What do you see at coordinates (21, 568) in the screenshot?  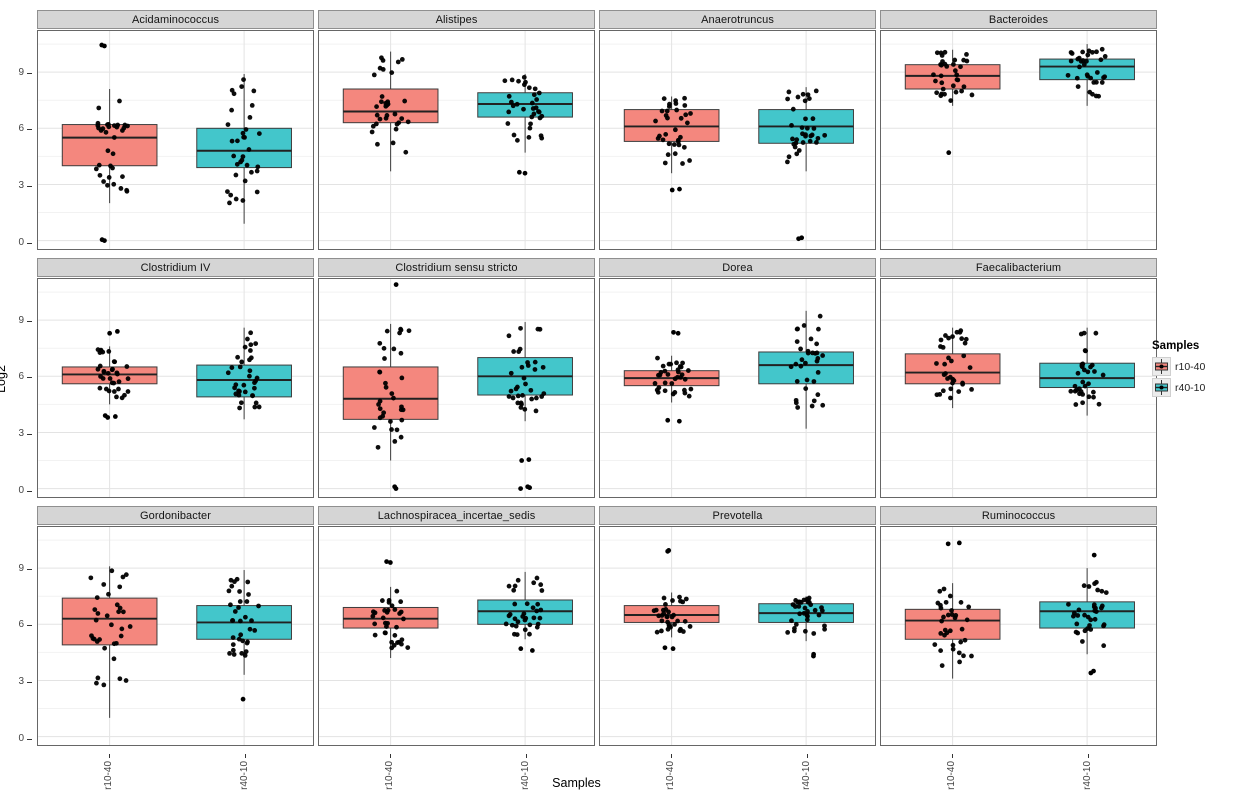 I see `y-tick-label: 9` at bounding box center [21, 568].